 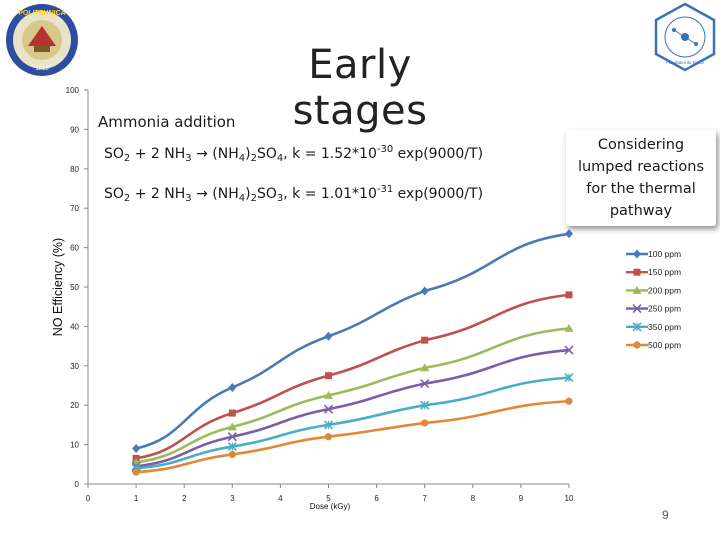 I want to click on legend-label: 100 ppm, so click(x=664, y=254).